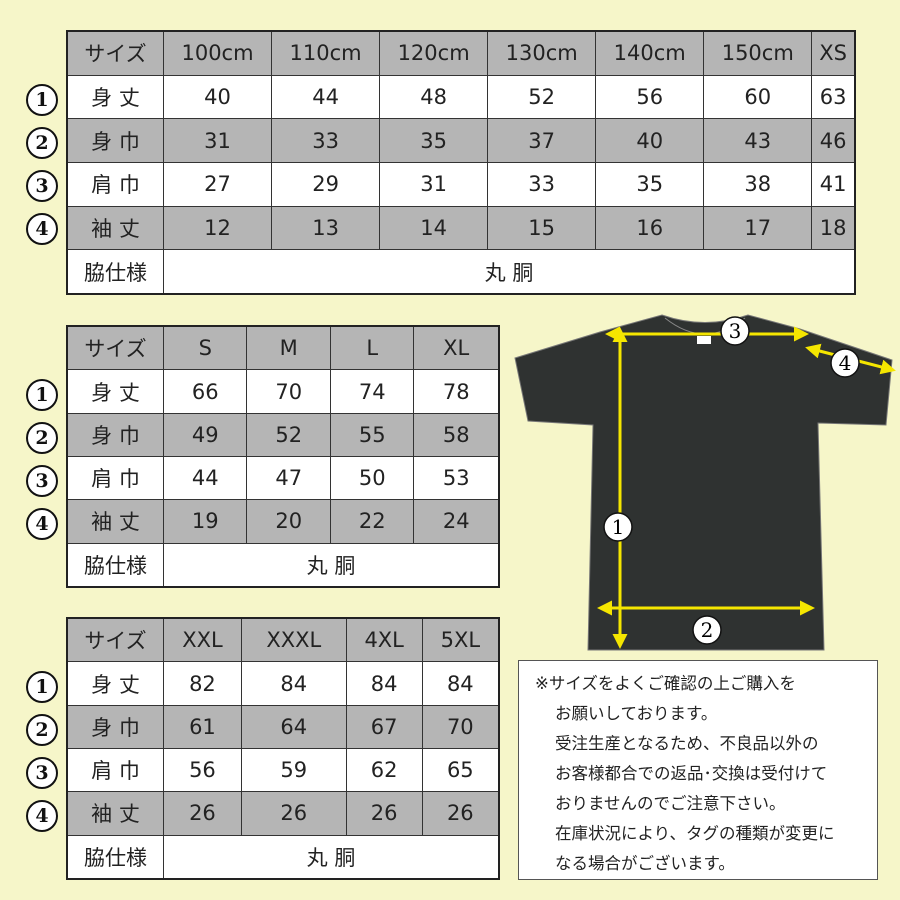 This screenshot has height=900, width=900. Describe the element at coordinates (205, 434) in the screenshot. I see `value-cell: 49` at that location.